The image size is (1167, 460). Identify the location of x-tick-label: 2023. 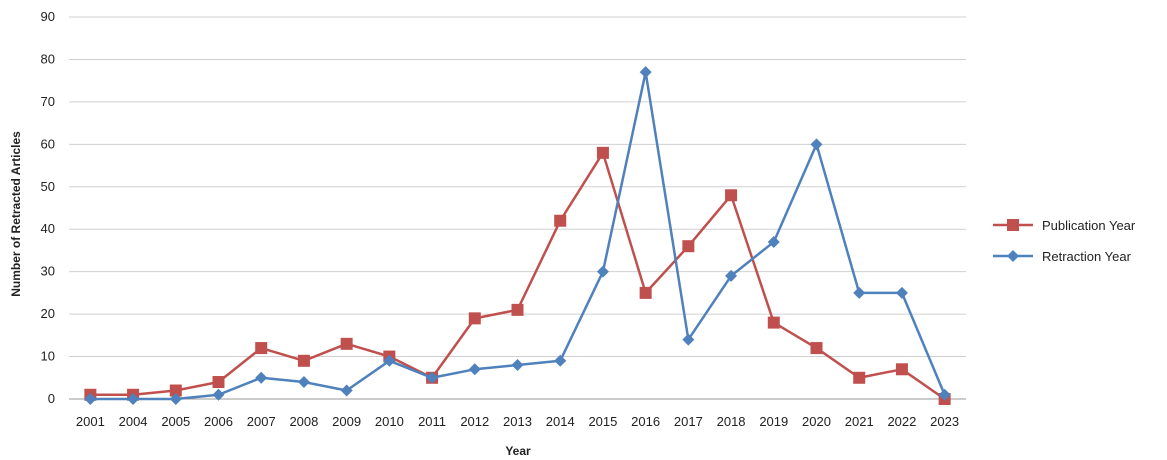
(944, 421).